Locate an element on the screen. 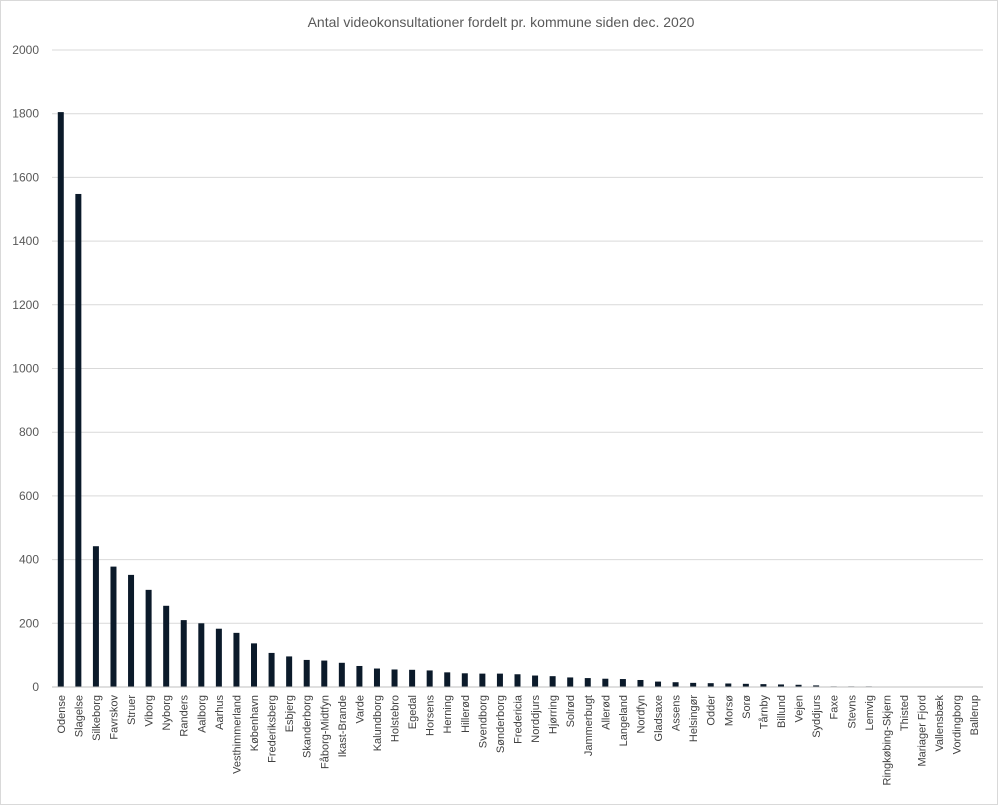 The image size is (998, 806). x-tick-label: Lemvig is located at coordinates (870, 712).